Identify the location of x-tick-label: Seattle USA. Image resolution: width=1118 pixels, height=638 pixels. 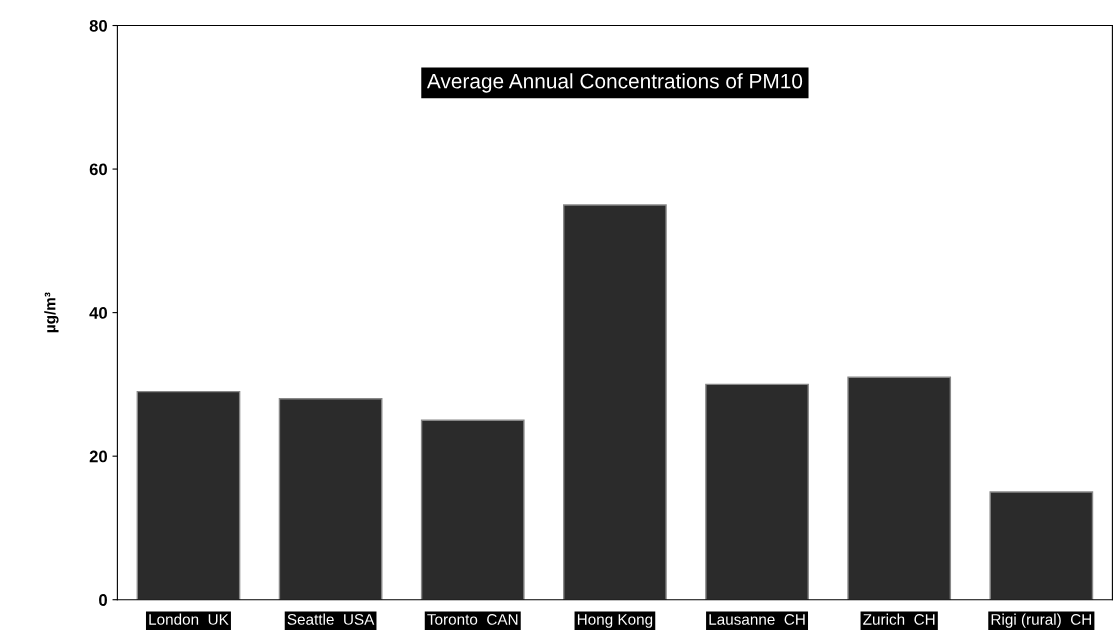
(331, 619).